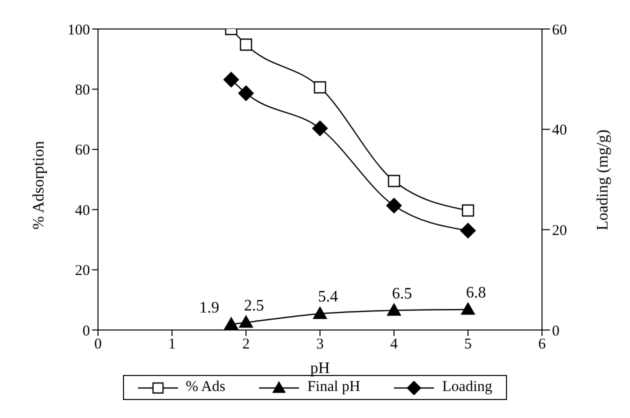 Image resolution: width=630 pixels, height=418 pixels. I want to click on legend-label: % Ads, so click(206, 387).